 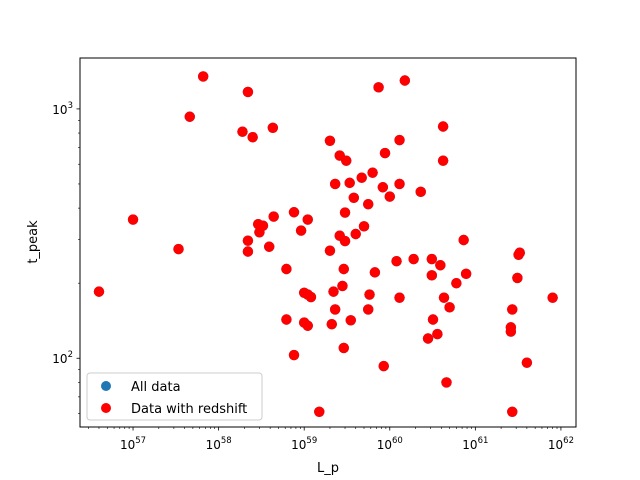 What do you see at coordinates (390, 444) in the screenshot?
I see `x-tick-label: 1060` at bounding box center [390, 444].